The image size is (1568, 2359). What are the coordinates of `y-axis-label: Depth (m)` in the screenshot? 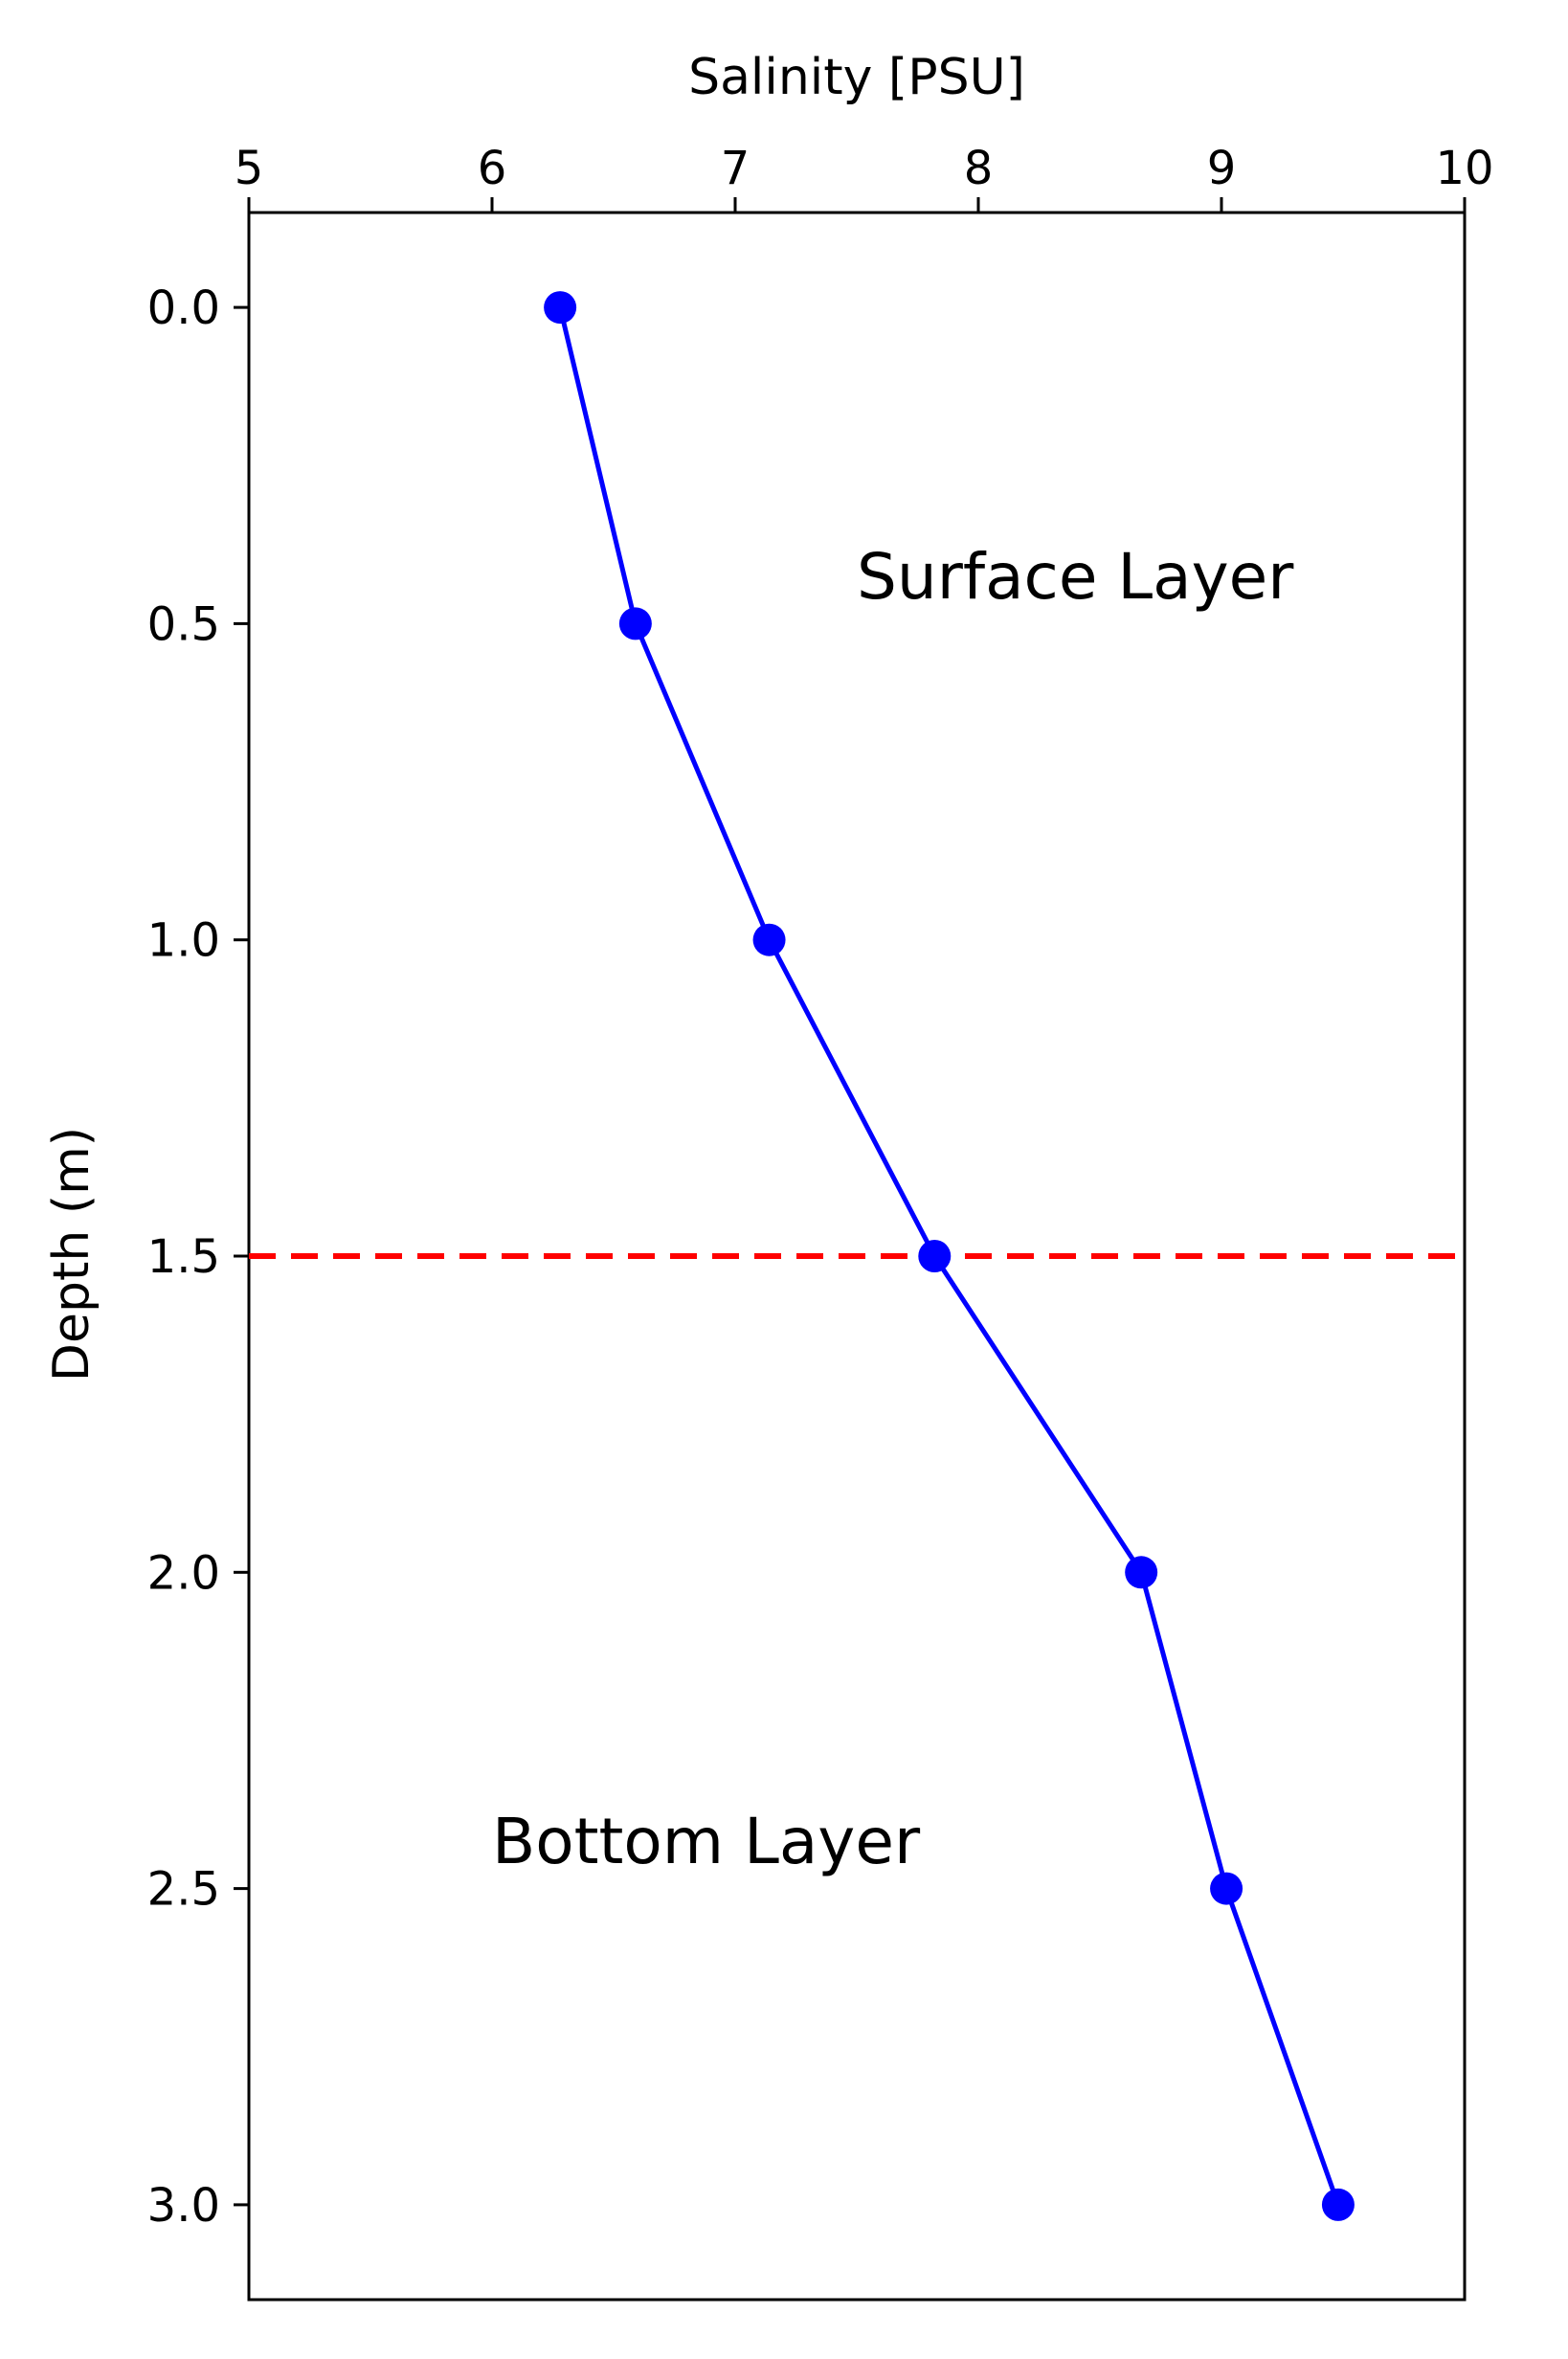 It's located at (72, 1255).